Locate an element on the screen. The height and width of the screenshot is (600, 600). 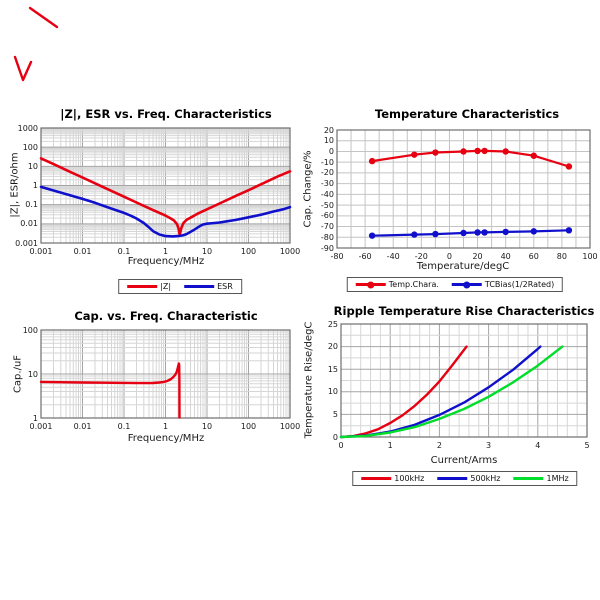
x-axis-title: Current/Arms is located at coordinates (464, 460).